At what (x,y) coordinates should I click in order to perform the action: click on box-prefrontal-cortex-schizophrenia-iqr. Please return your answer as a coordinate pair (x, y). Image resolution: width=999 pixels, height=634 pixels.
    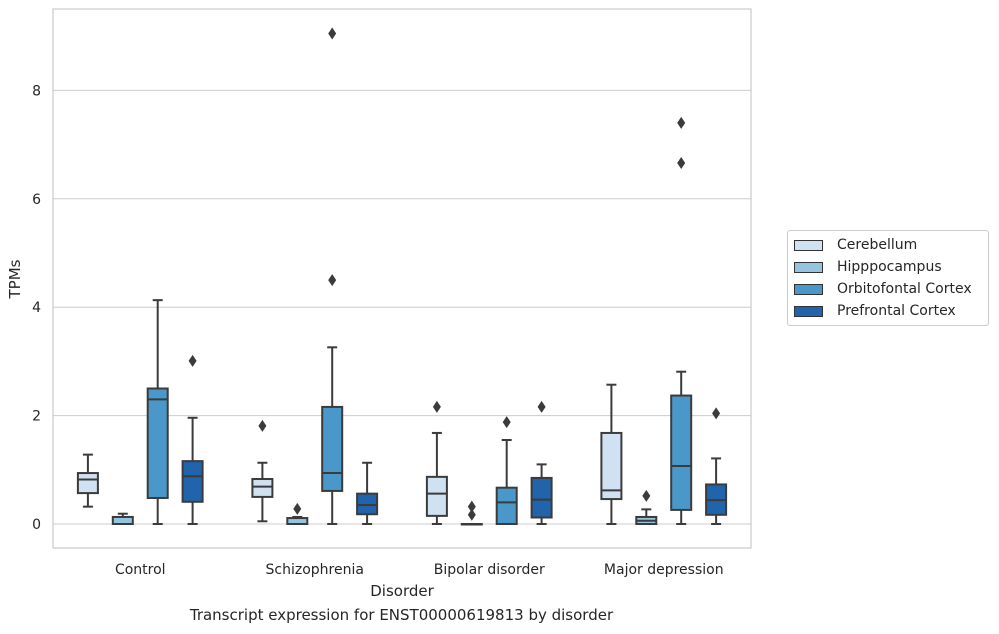
    Looking at the image, I should click on (367, 504).